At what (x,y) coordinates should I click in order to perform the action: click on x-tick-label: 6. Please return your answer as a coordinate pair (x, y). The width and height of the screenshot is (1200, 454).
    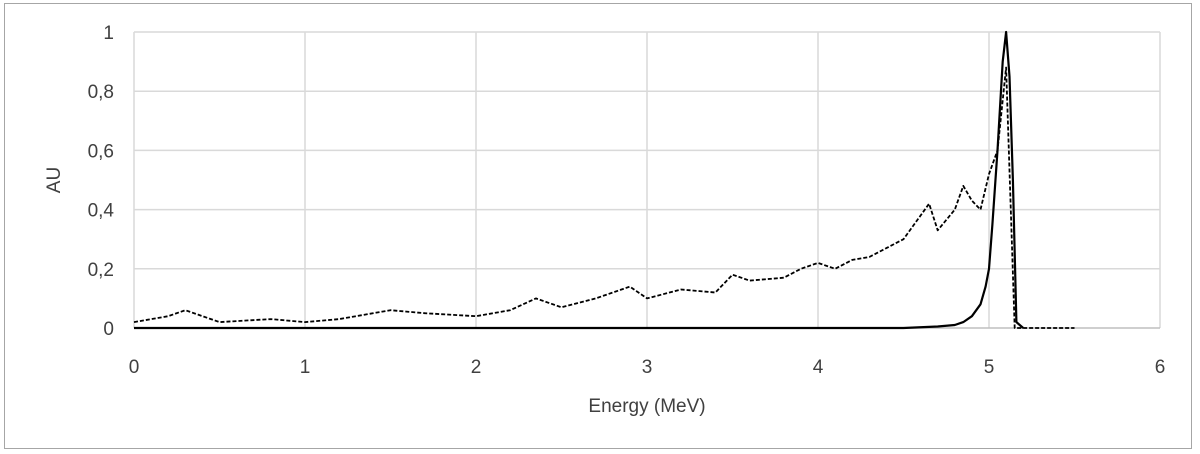
    Looking at the image, I should click on (1160, 367).